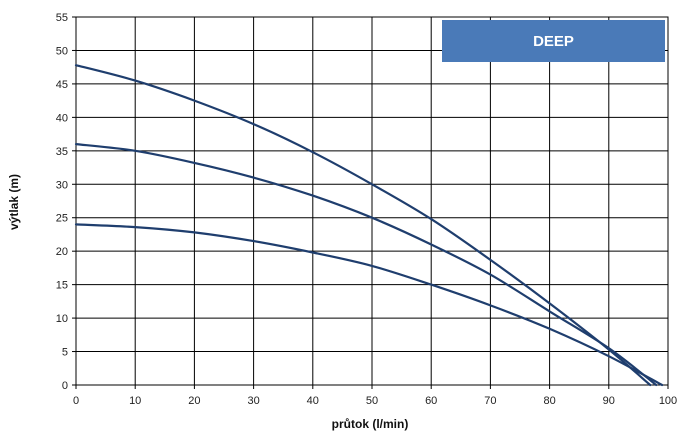 Image resolution: width=682 pixels, height=436 pixels. I want to click on x-tick-label: 40, so click(313, 401).